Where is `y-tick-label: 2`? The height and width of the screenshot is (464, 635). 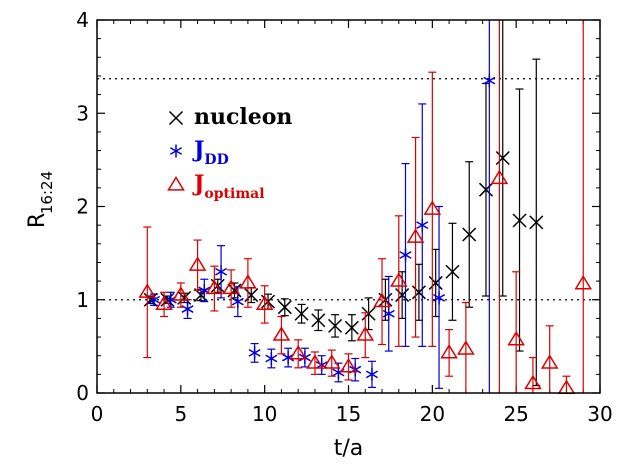 y-tick-label: 2 is located at coordinates (82, 207).